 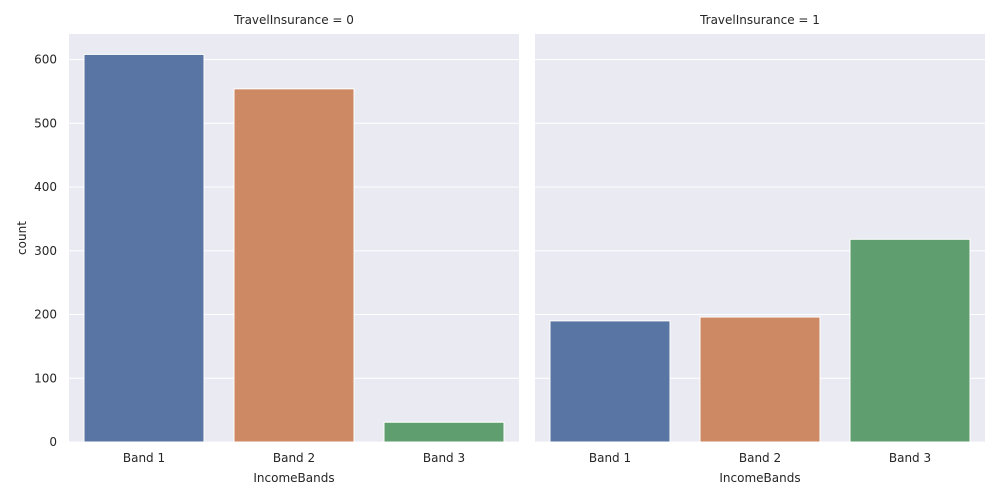 I want to click on y-axis-label: count, so click(x=22, y=238).